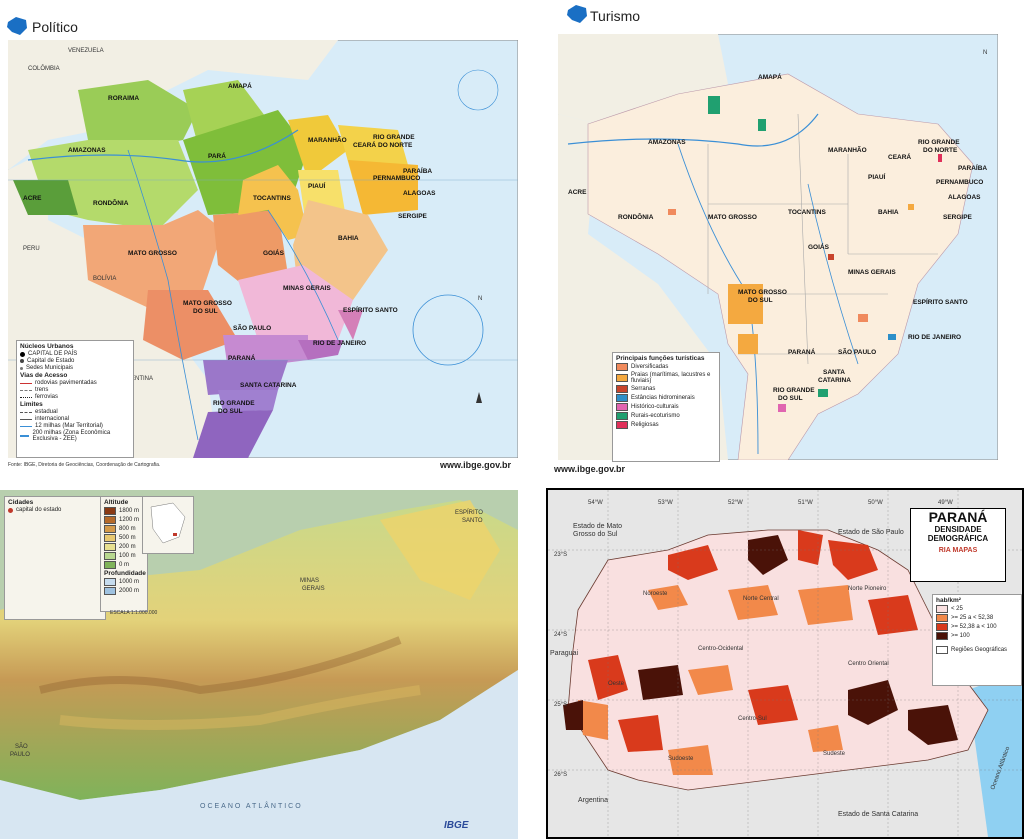 The width and height of the screenshot is (1024, 839). Describe the element at coordinates (958, 517) in the screenshot. I see `map-title: PARANÁ` at that location.